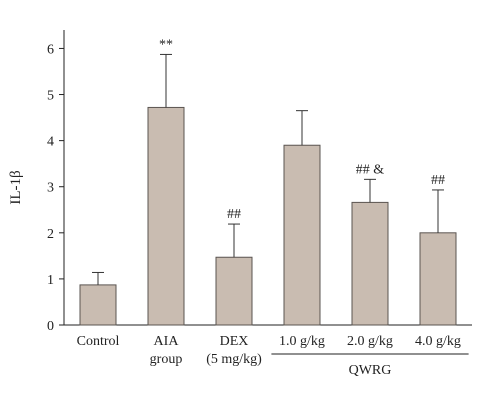 This screenshot has width=500, height=402. What do you see at coordinates (370, 169) in the screenshot?
I see `significance-label: ## &` at bounding box center [370, 169].